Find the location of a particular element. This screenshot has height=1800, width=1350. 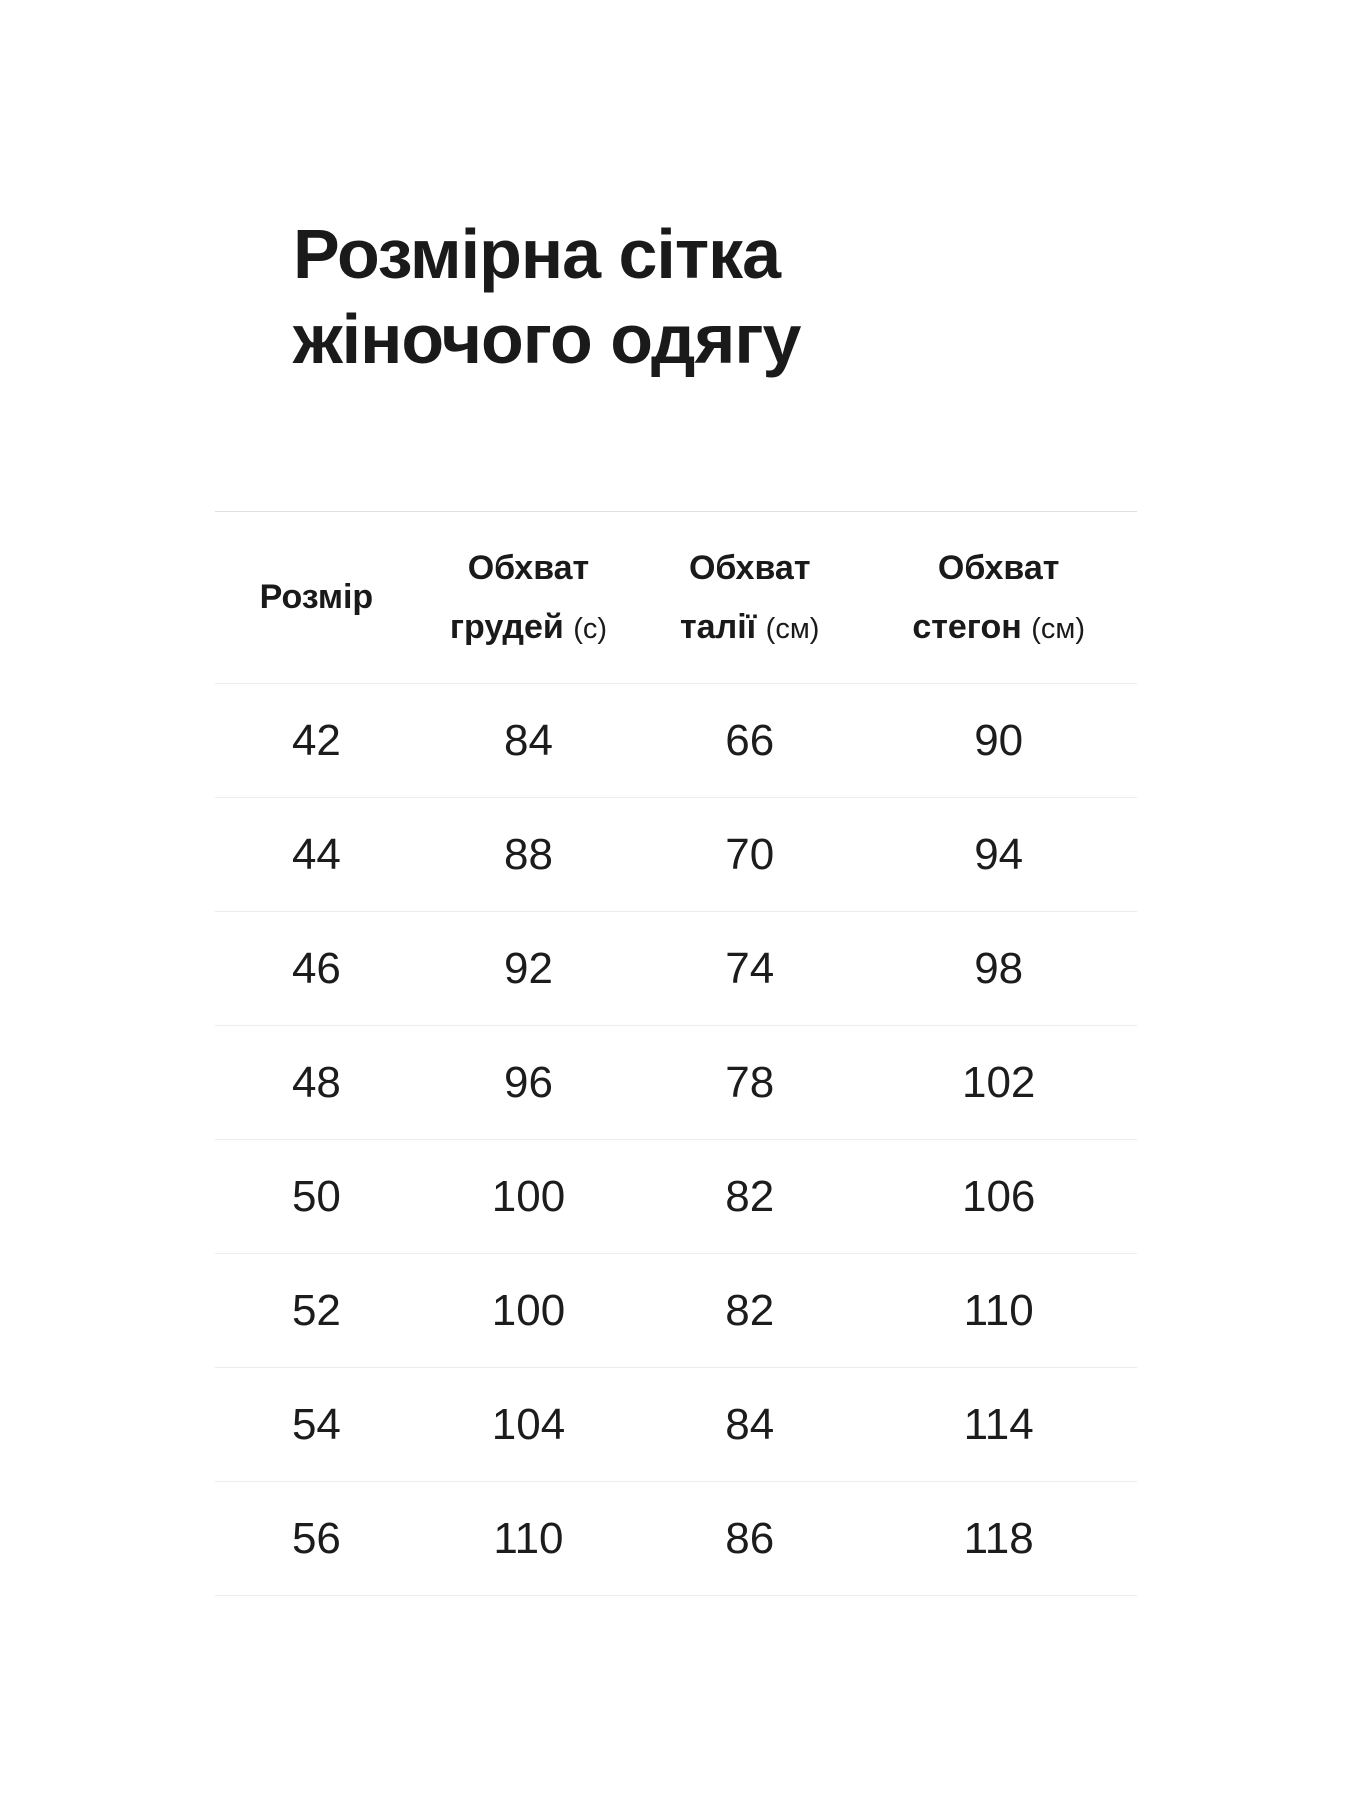

cell-chest: 110 is located at coordinates (528, 1538).